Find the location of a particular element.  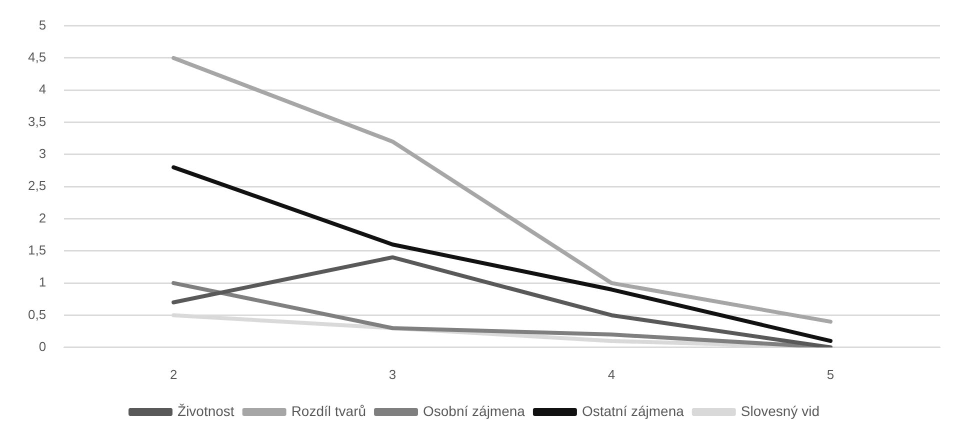

y-tick-label: 3 is located at coordinates (42, 154).